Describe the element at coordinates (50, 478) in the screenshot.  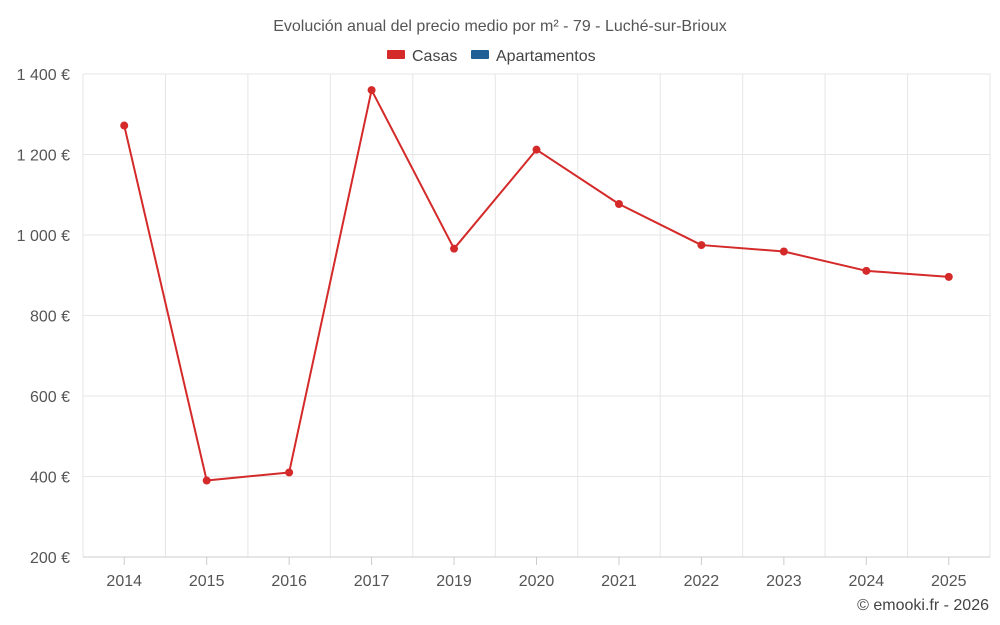
I see `y-tick-label: 400 €` at that location.